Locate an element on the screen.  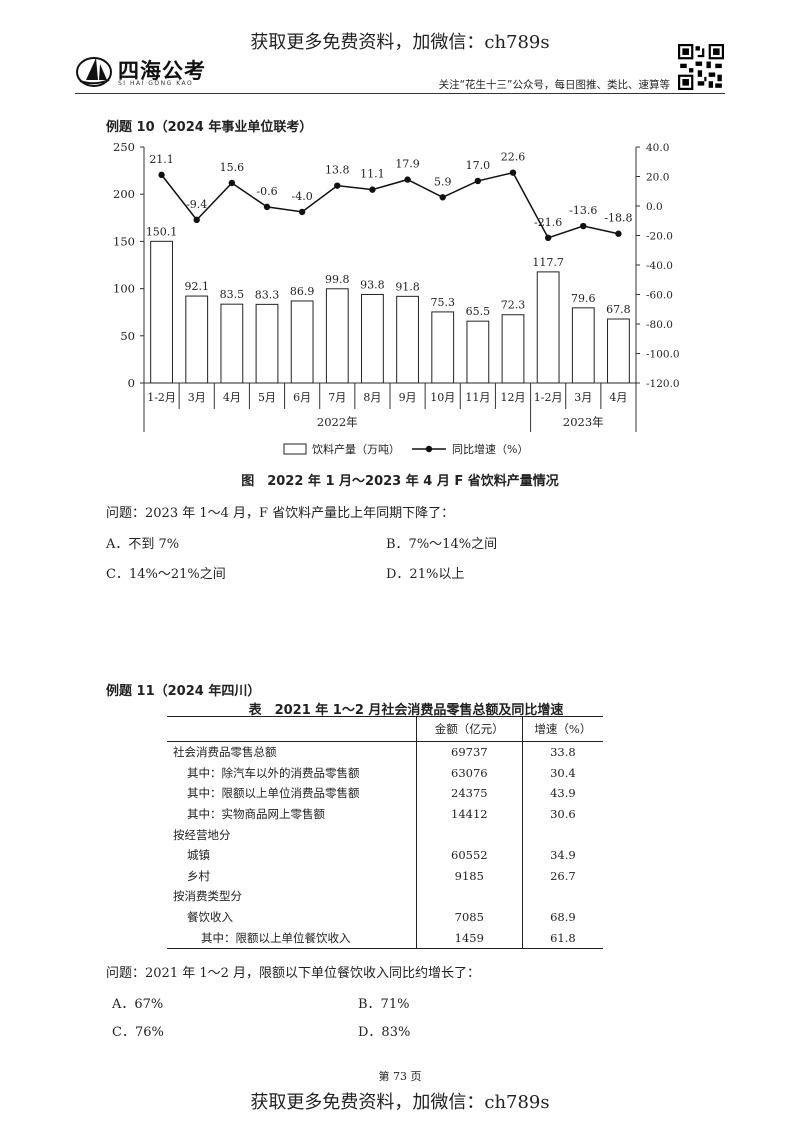
row-label: 社会消费品零售总额 is located at coordinates (225, 752).